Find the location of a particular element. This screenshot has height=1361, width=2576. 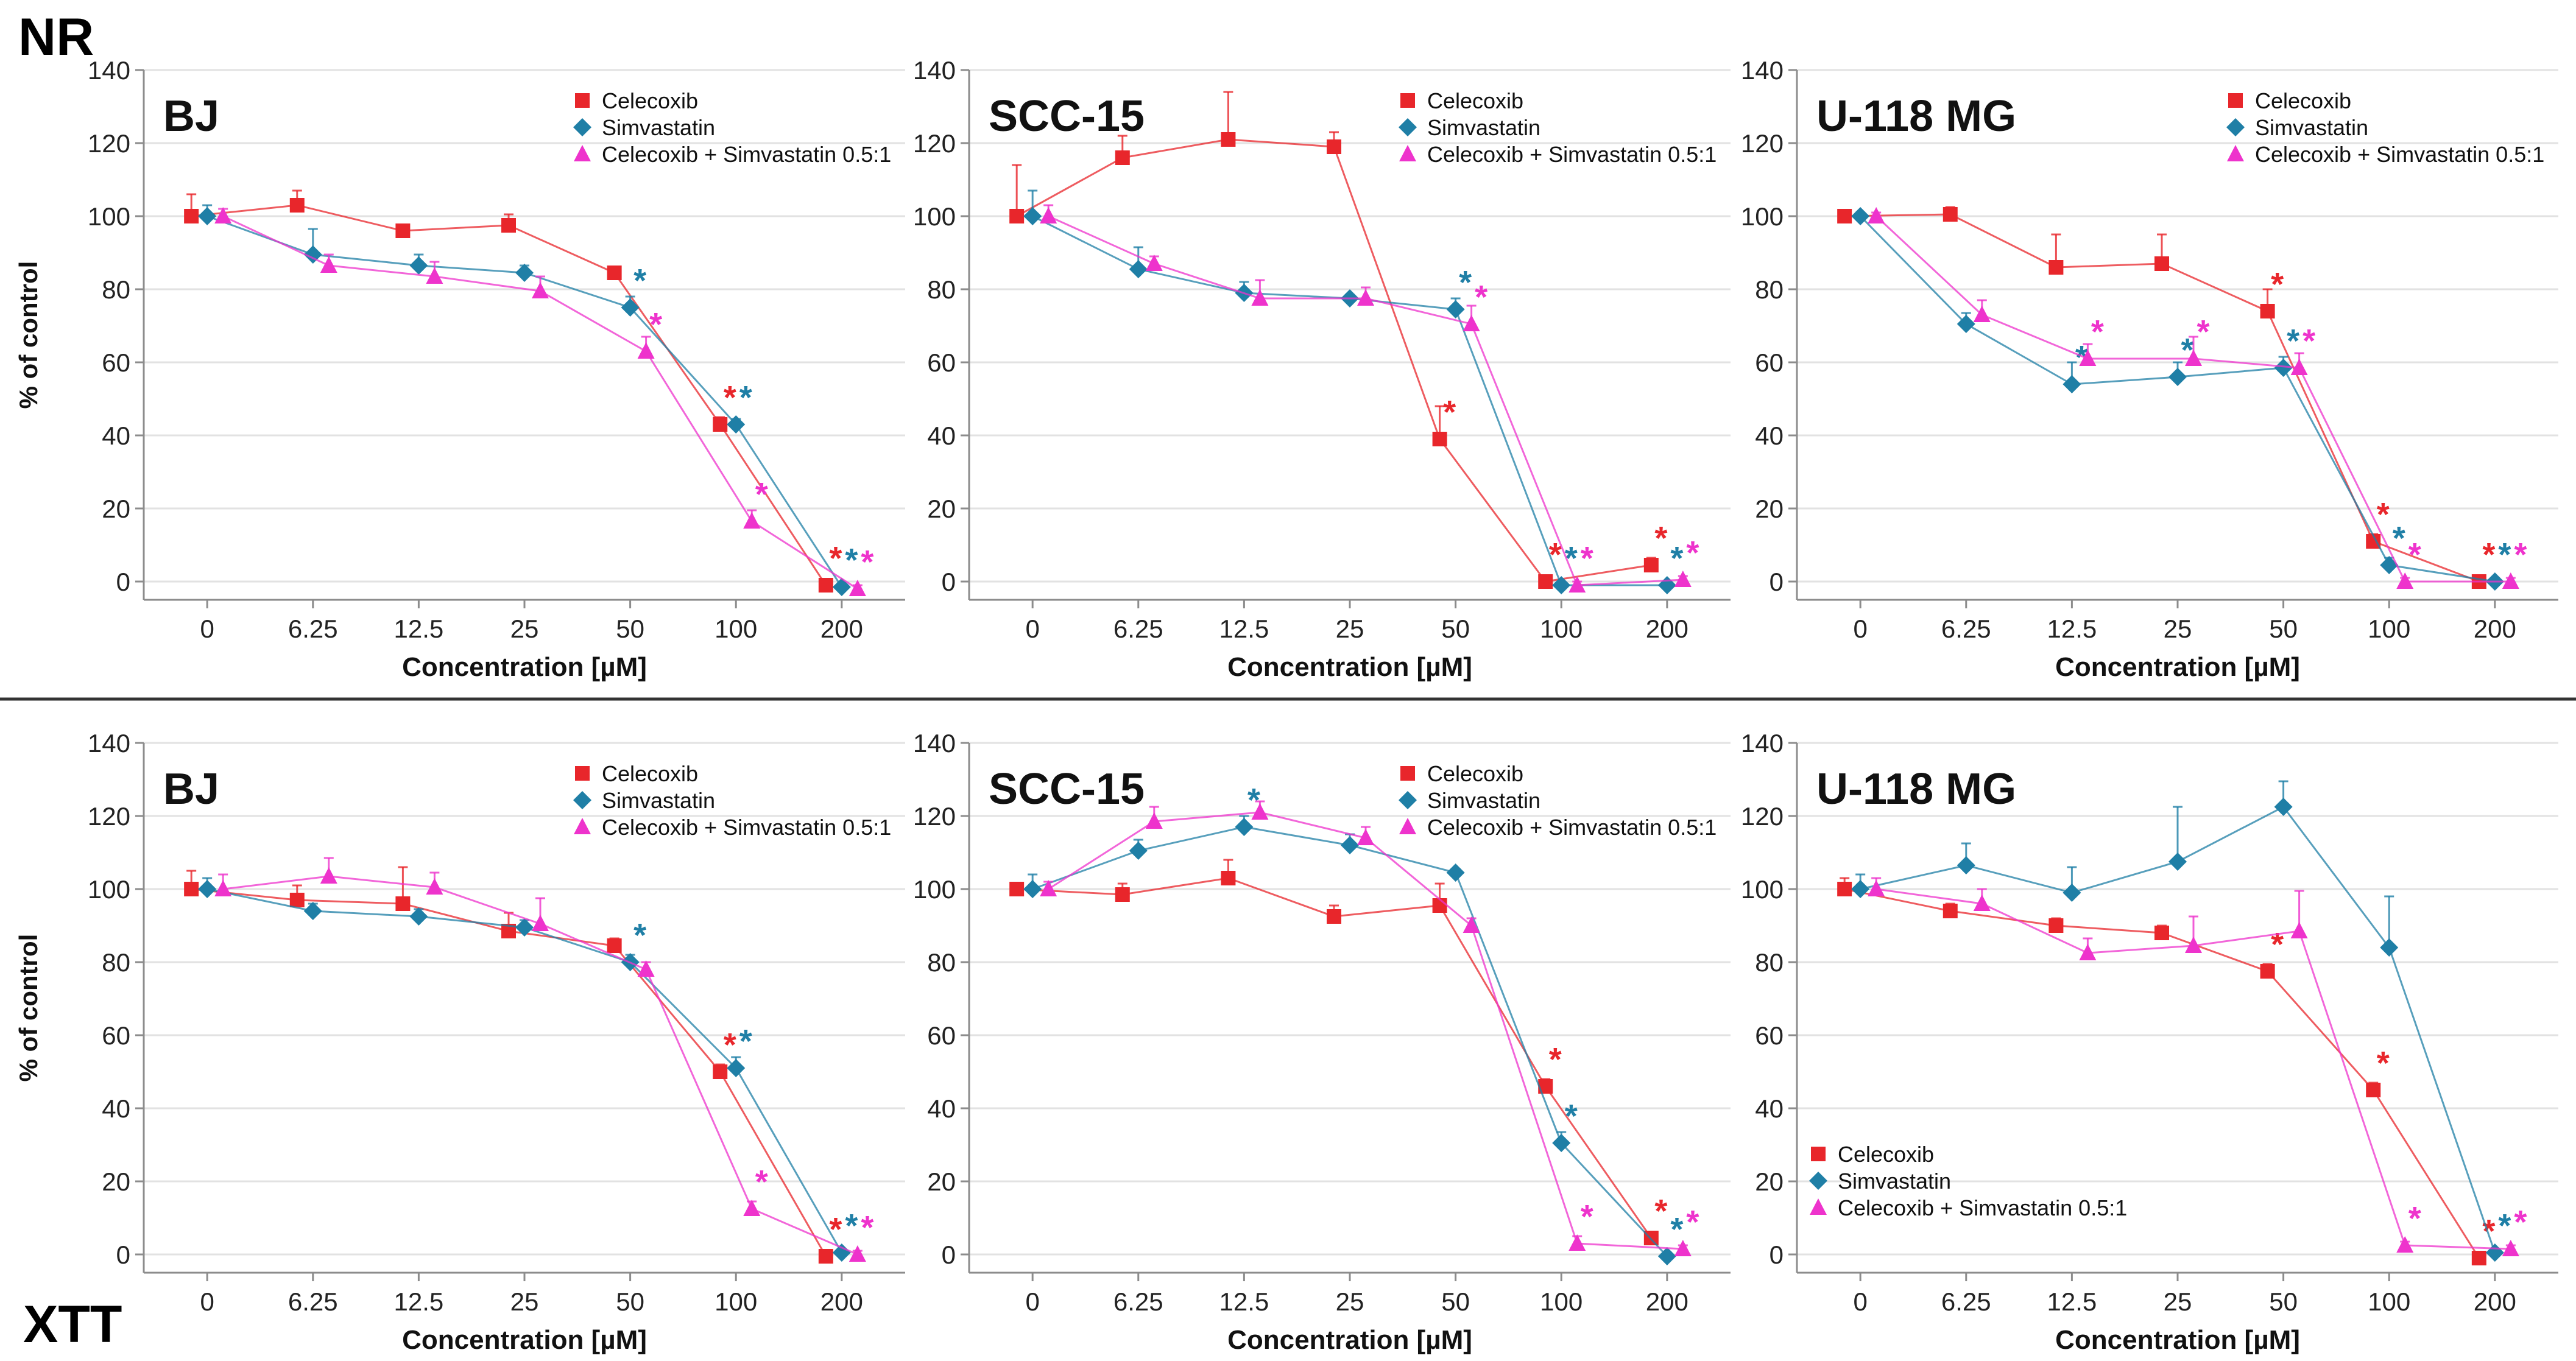

panel-1-nr-scc-15-xlabel: Concentration [µM] is located at coordinates (1349, 667).